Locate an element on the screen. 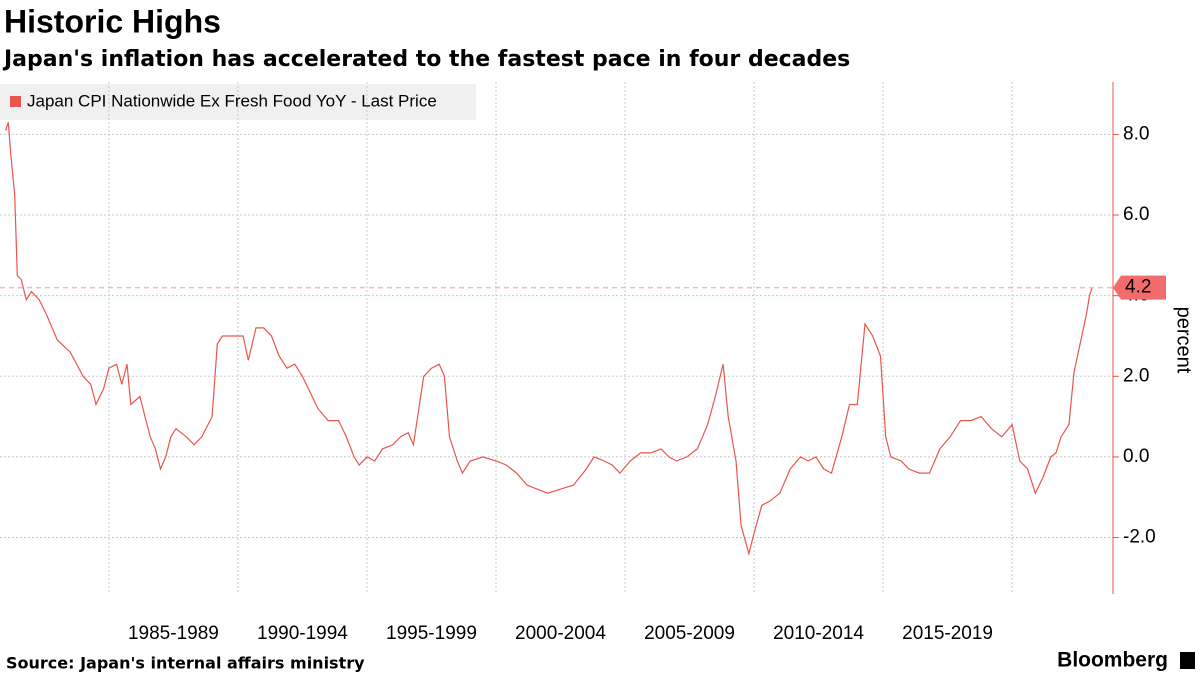 Image resolution: width=1200 pixels, height=675 pixels. x-tick-label: 2010-2014 is located at coordinates (818, 633).